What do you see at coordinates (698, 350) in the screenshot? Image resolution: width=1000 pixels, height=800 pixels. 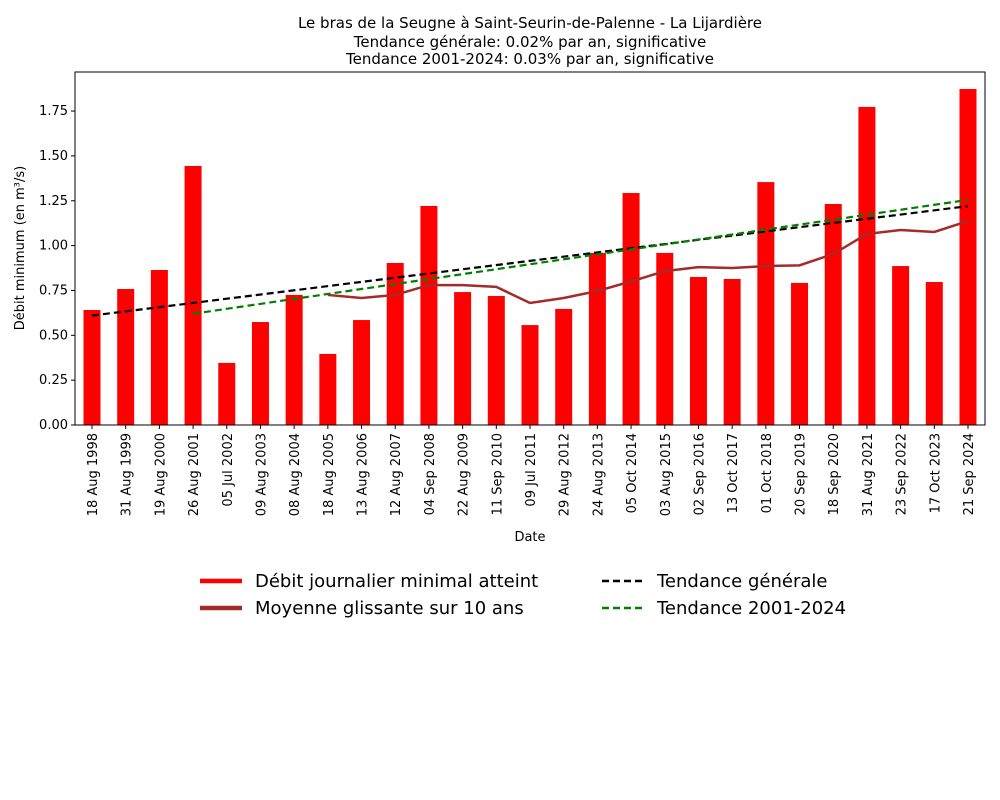 I see `bar-02-Sep-2016` at bounding box center [698, 350].